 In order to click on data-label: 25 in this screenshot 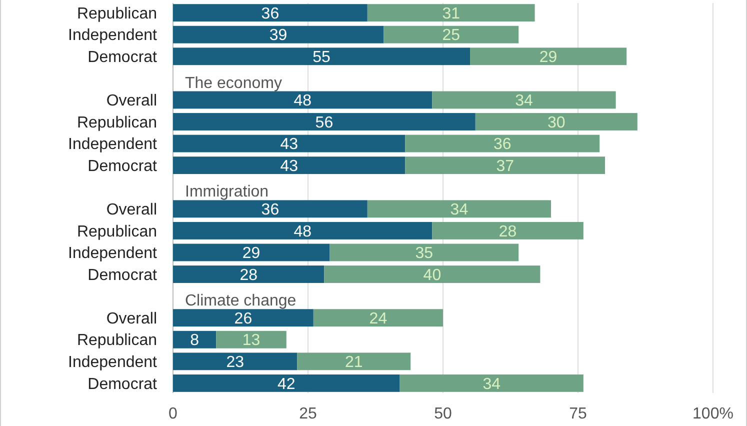, I will do `click(451, 35)`.